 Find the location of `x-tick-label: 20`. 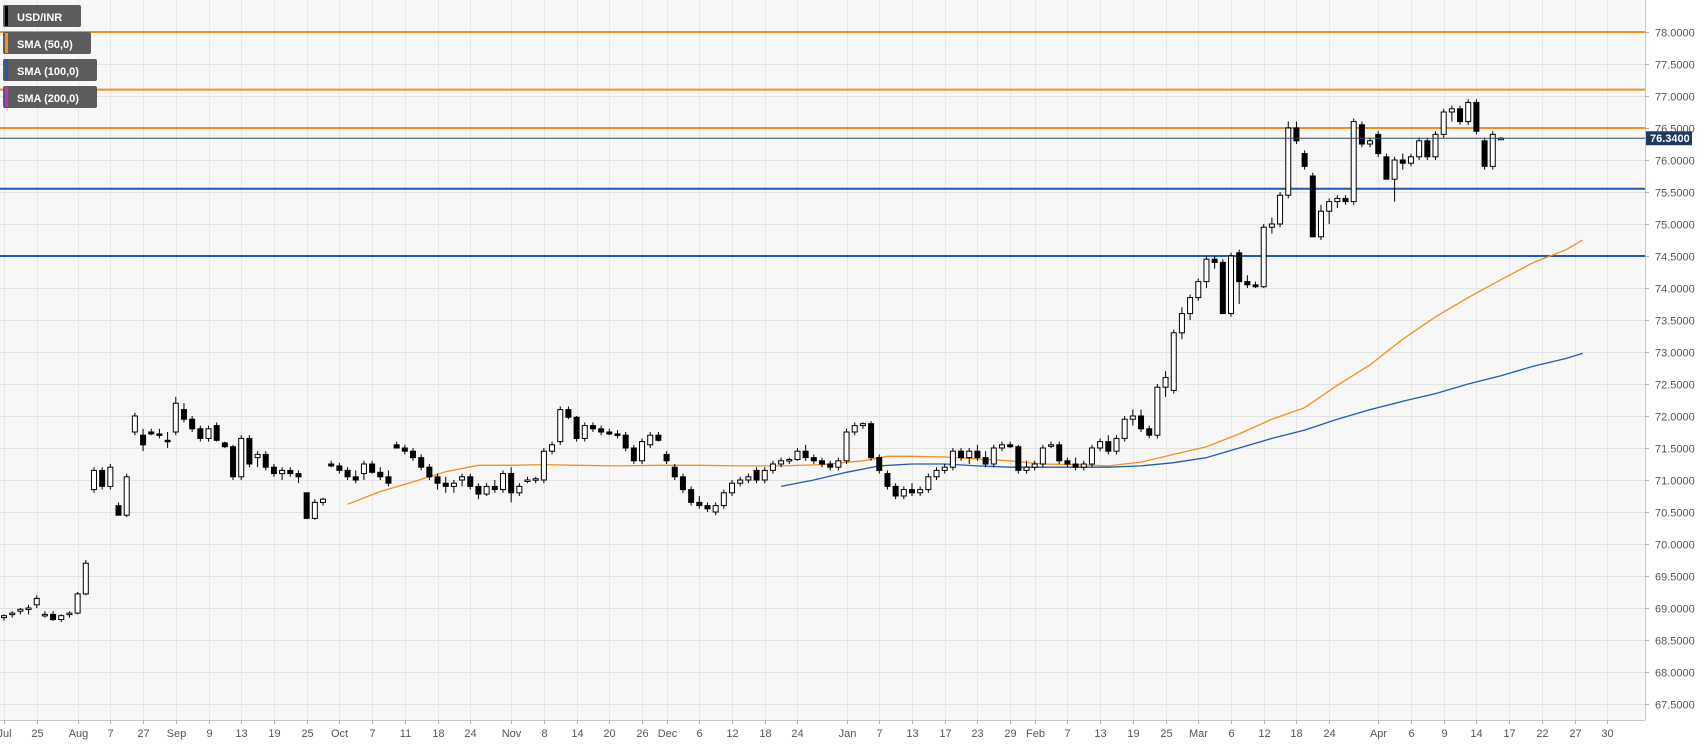

x-tick-label: 20 is located at coordinates (609, 734).